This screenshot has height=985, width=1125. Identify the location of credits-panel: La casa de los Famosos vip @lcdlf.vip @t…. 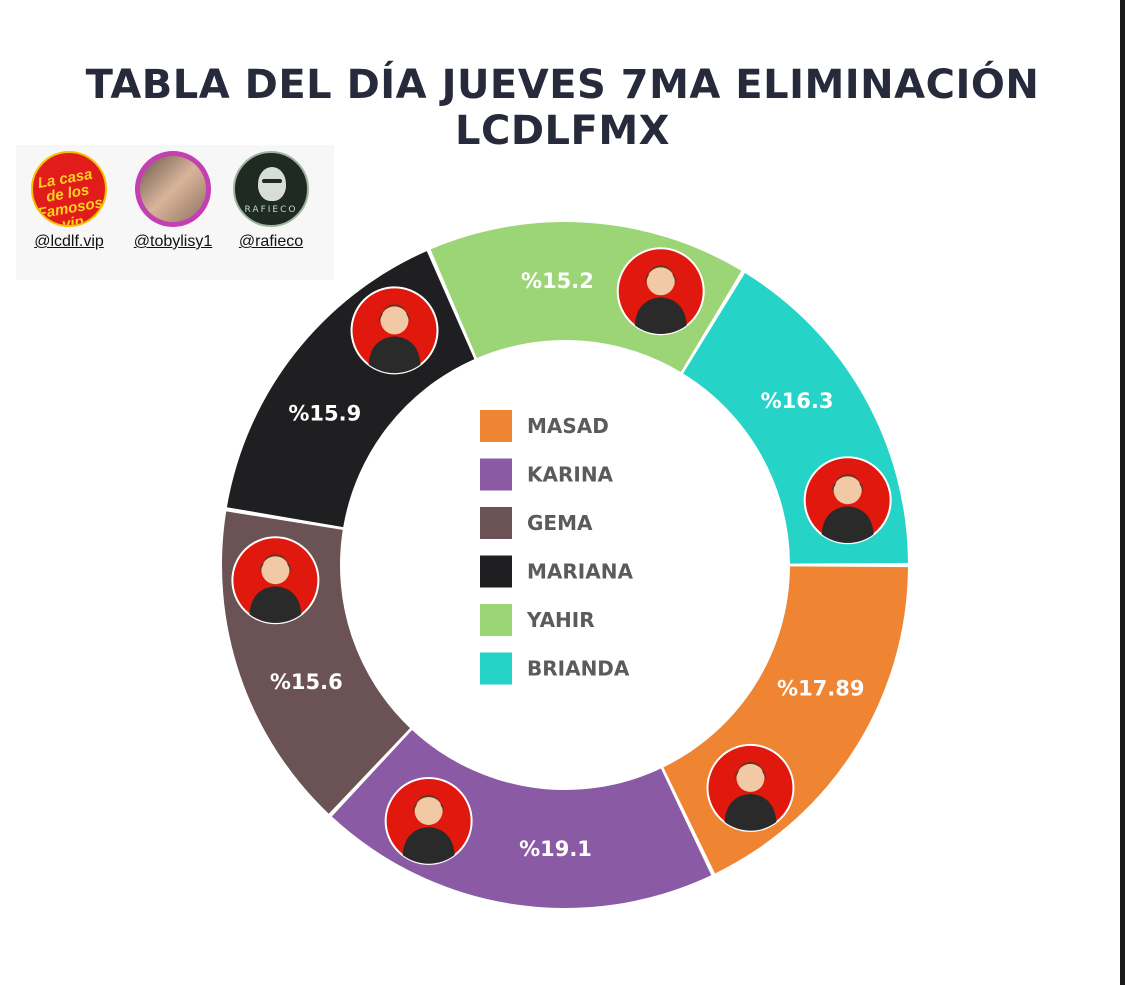
(175, 212).